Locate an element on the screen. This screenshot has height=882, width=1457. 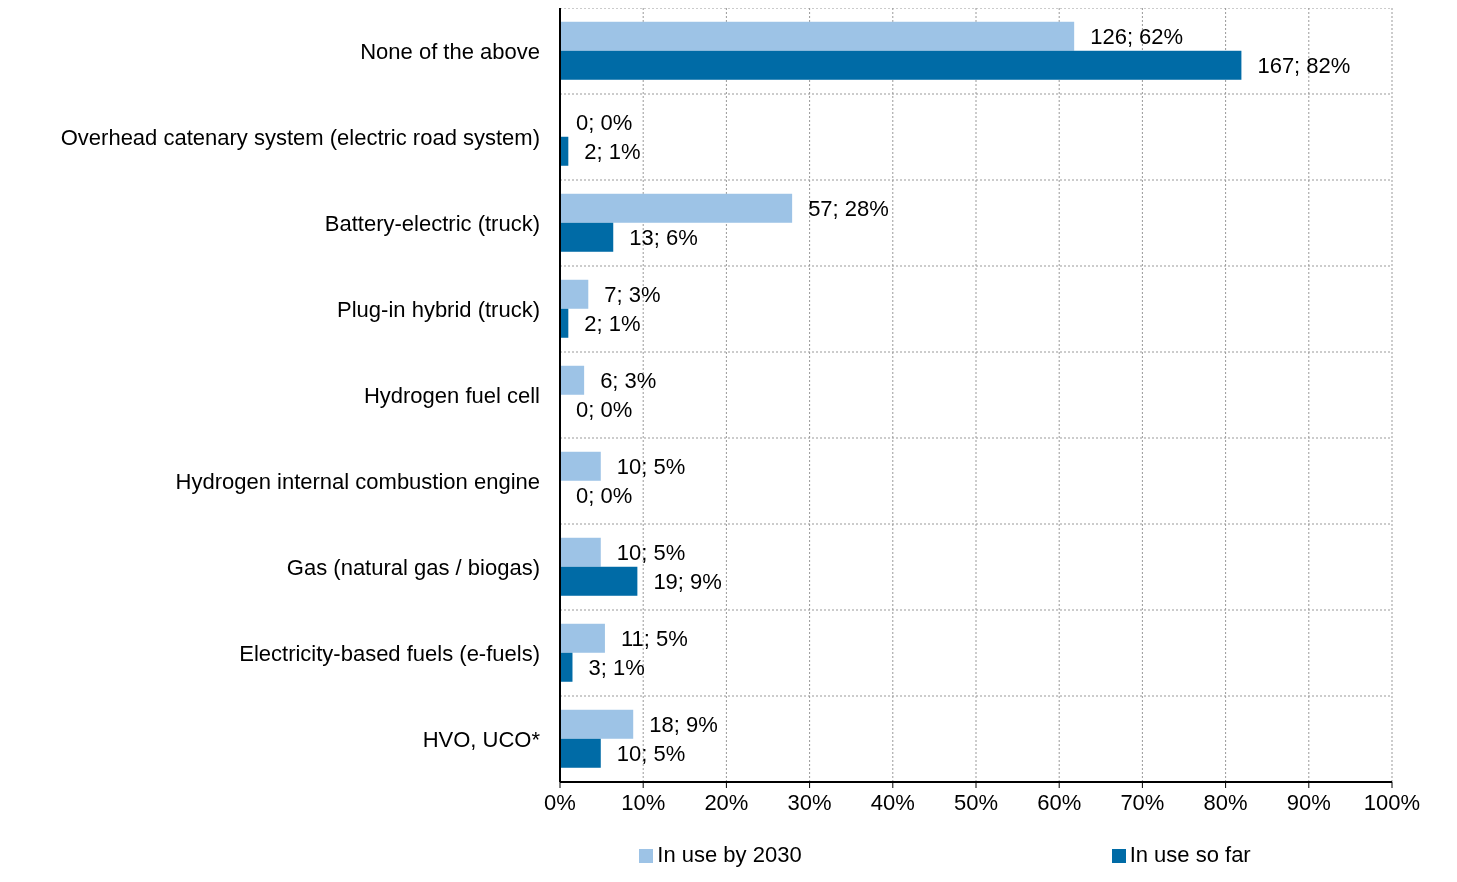
data-label: 18; 9% is located at coordinates (683, 724).